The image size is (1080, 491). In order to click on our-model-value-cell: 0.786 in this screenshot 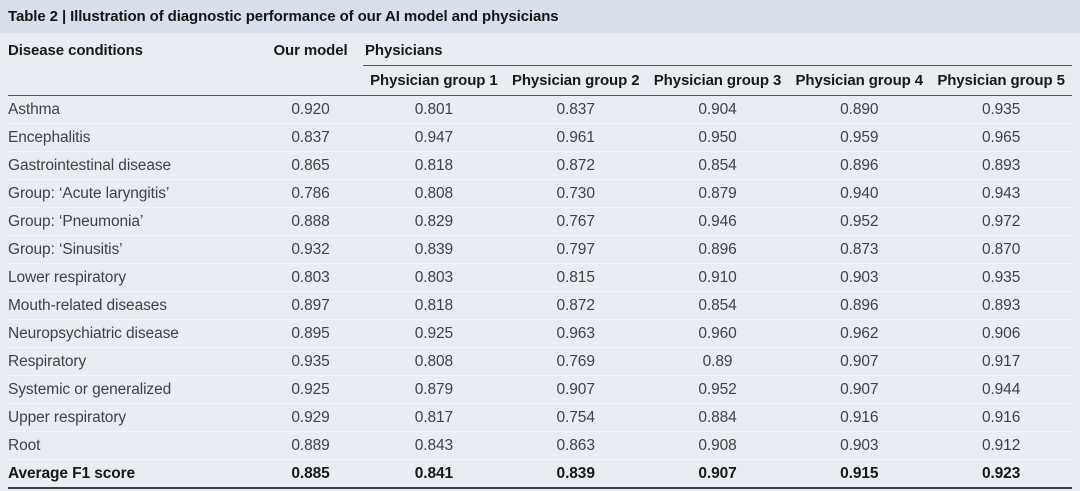, I will do `click(310, 193)`.